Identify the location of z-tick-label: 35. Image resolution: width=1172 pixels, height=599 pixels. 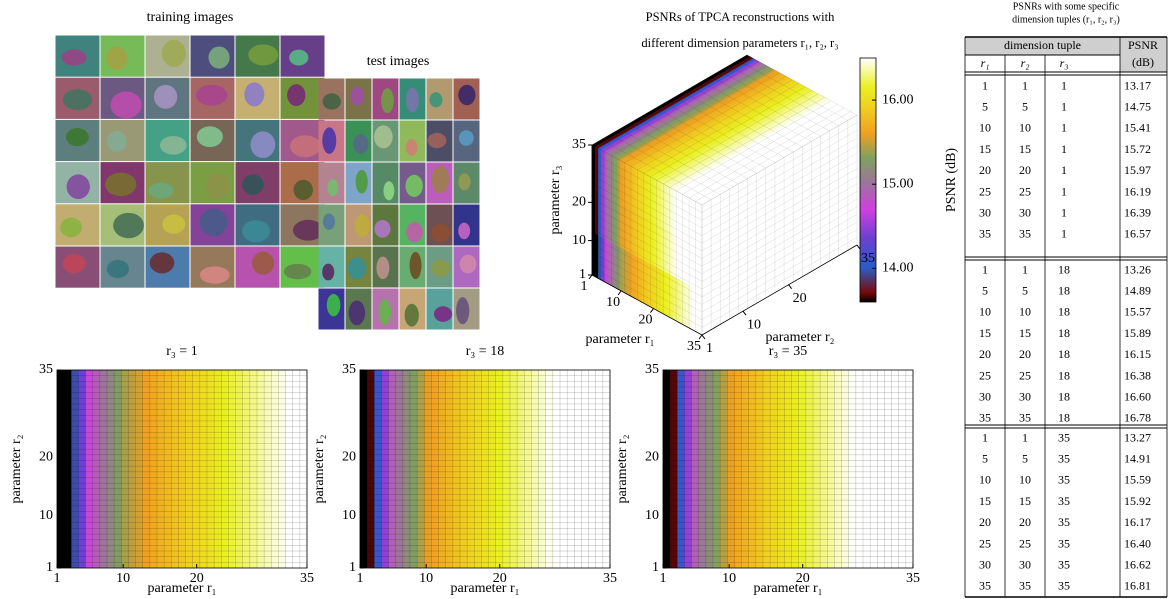
(579, 144).